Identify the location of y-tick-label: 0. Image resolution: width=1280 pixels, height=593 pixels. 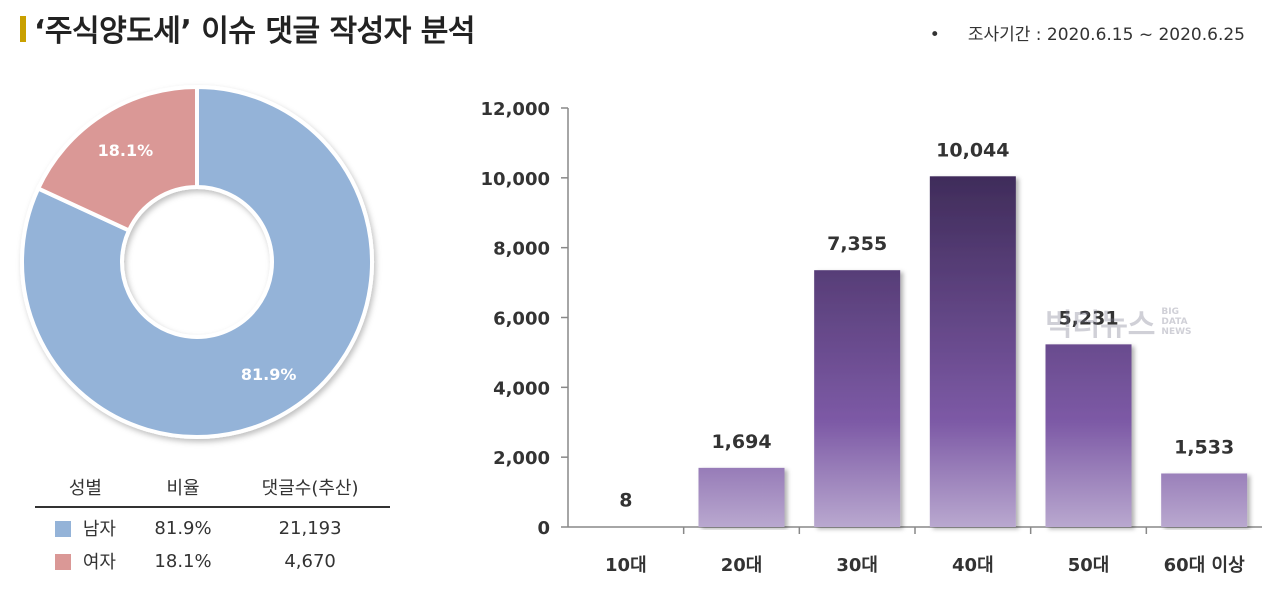
(543, 528).